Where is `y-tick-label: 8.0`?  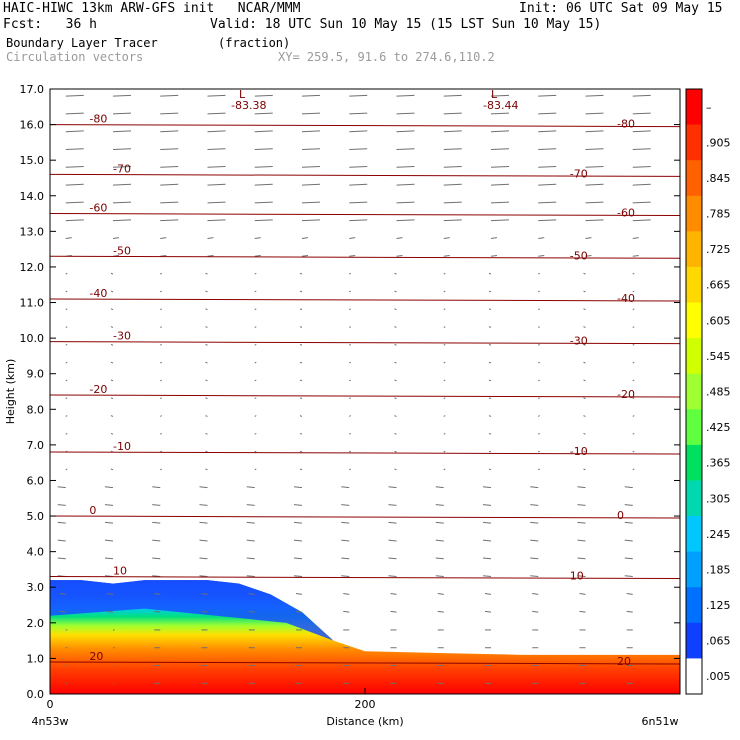 y-tick-label: 8.0 is located at coordinates (36, 409).